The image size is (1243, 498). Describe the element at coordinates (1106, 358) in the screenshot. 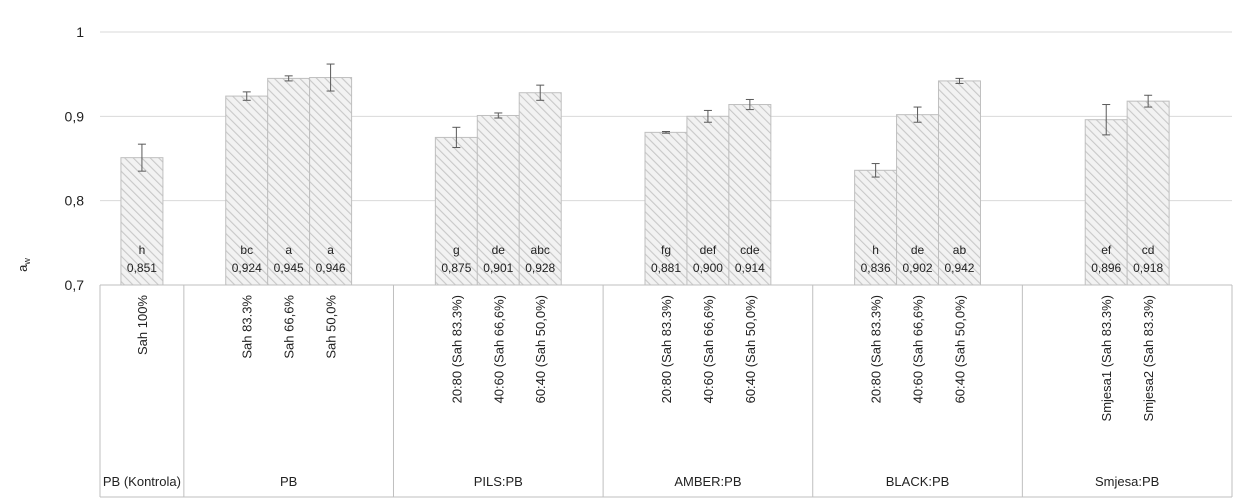

I see `x-tick-label: Smjesa1 (Sah 83.3%)` at that location.